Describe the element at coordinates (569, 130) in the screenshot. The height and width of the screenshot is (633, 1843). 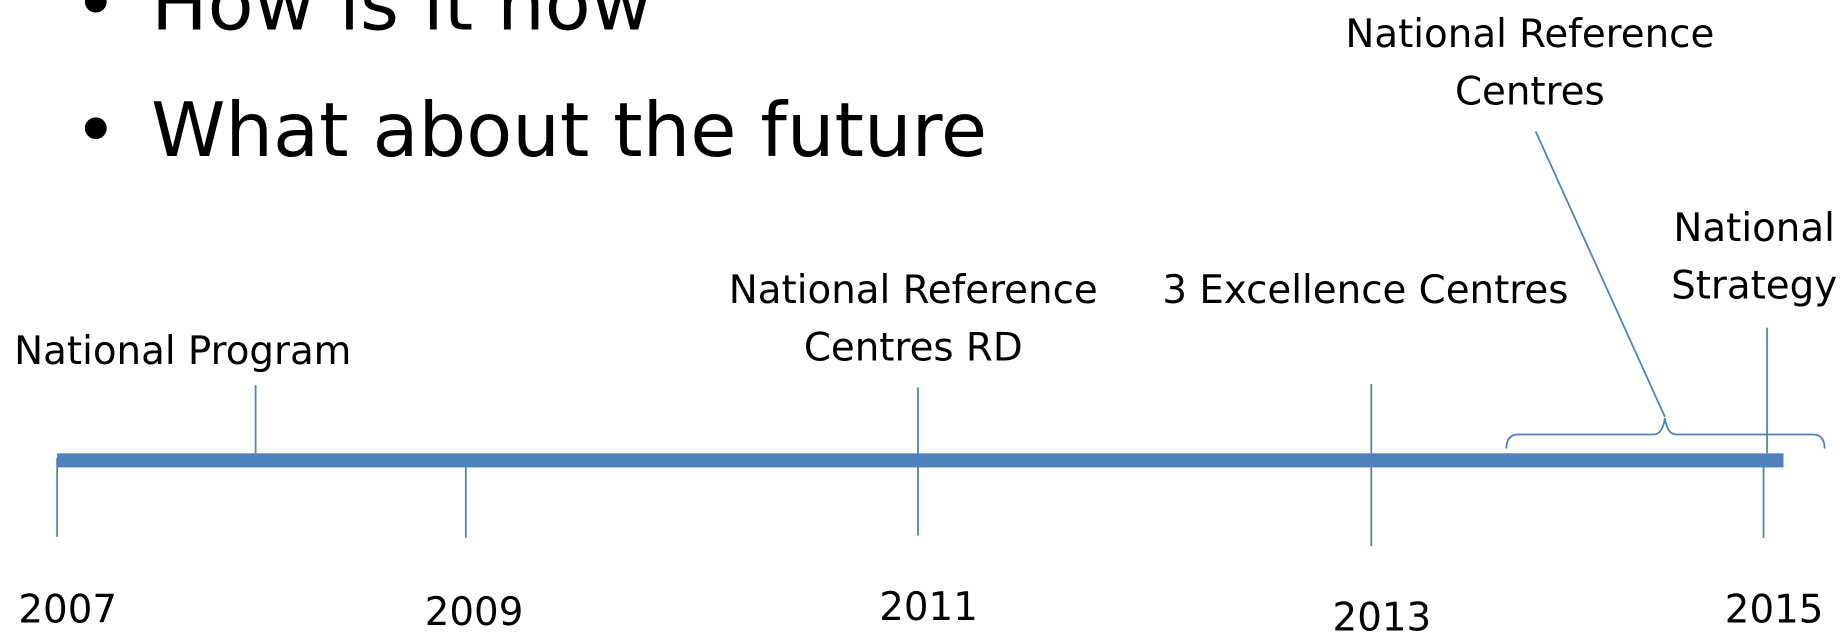
I see `bullet-text: What about the future` at that location.